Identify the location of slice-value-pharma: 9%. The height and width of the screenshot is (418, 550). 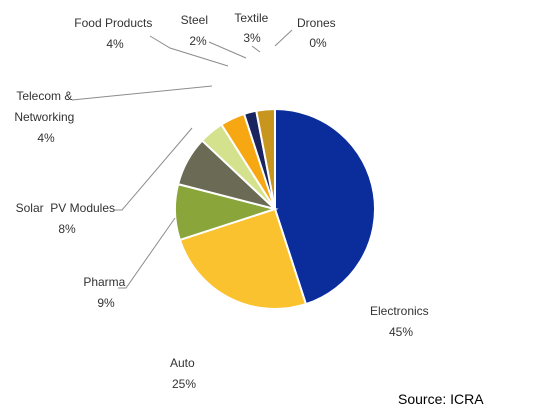
(106, 303).